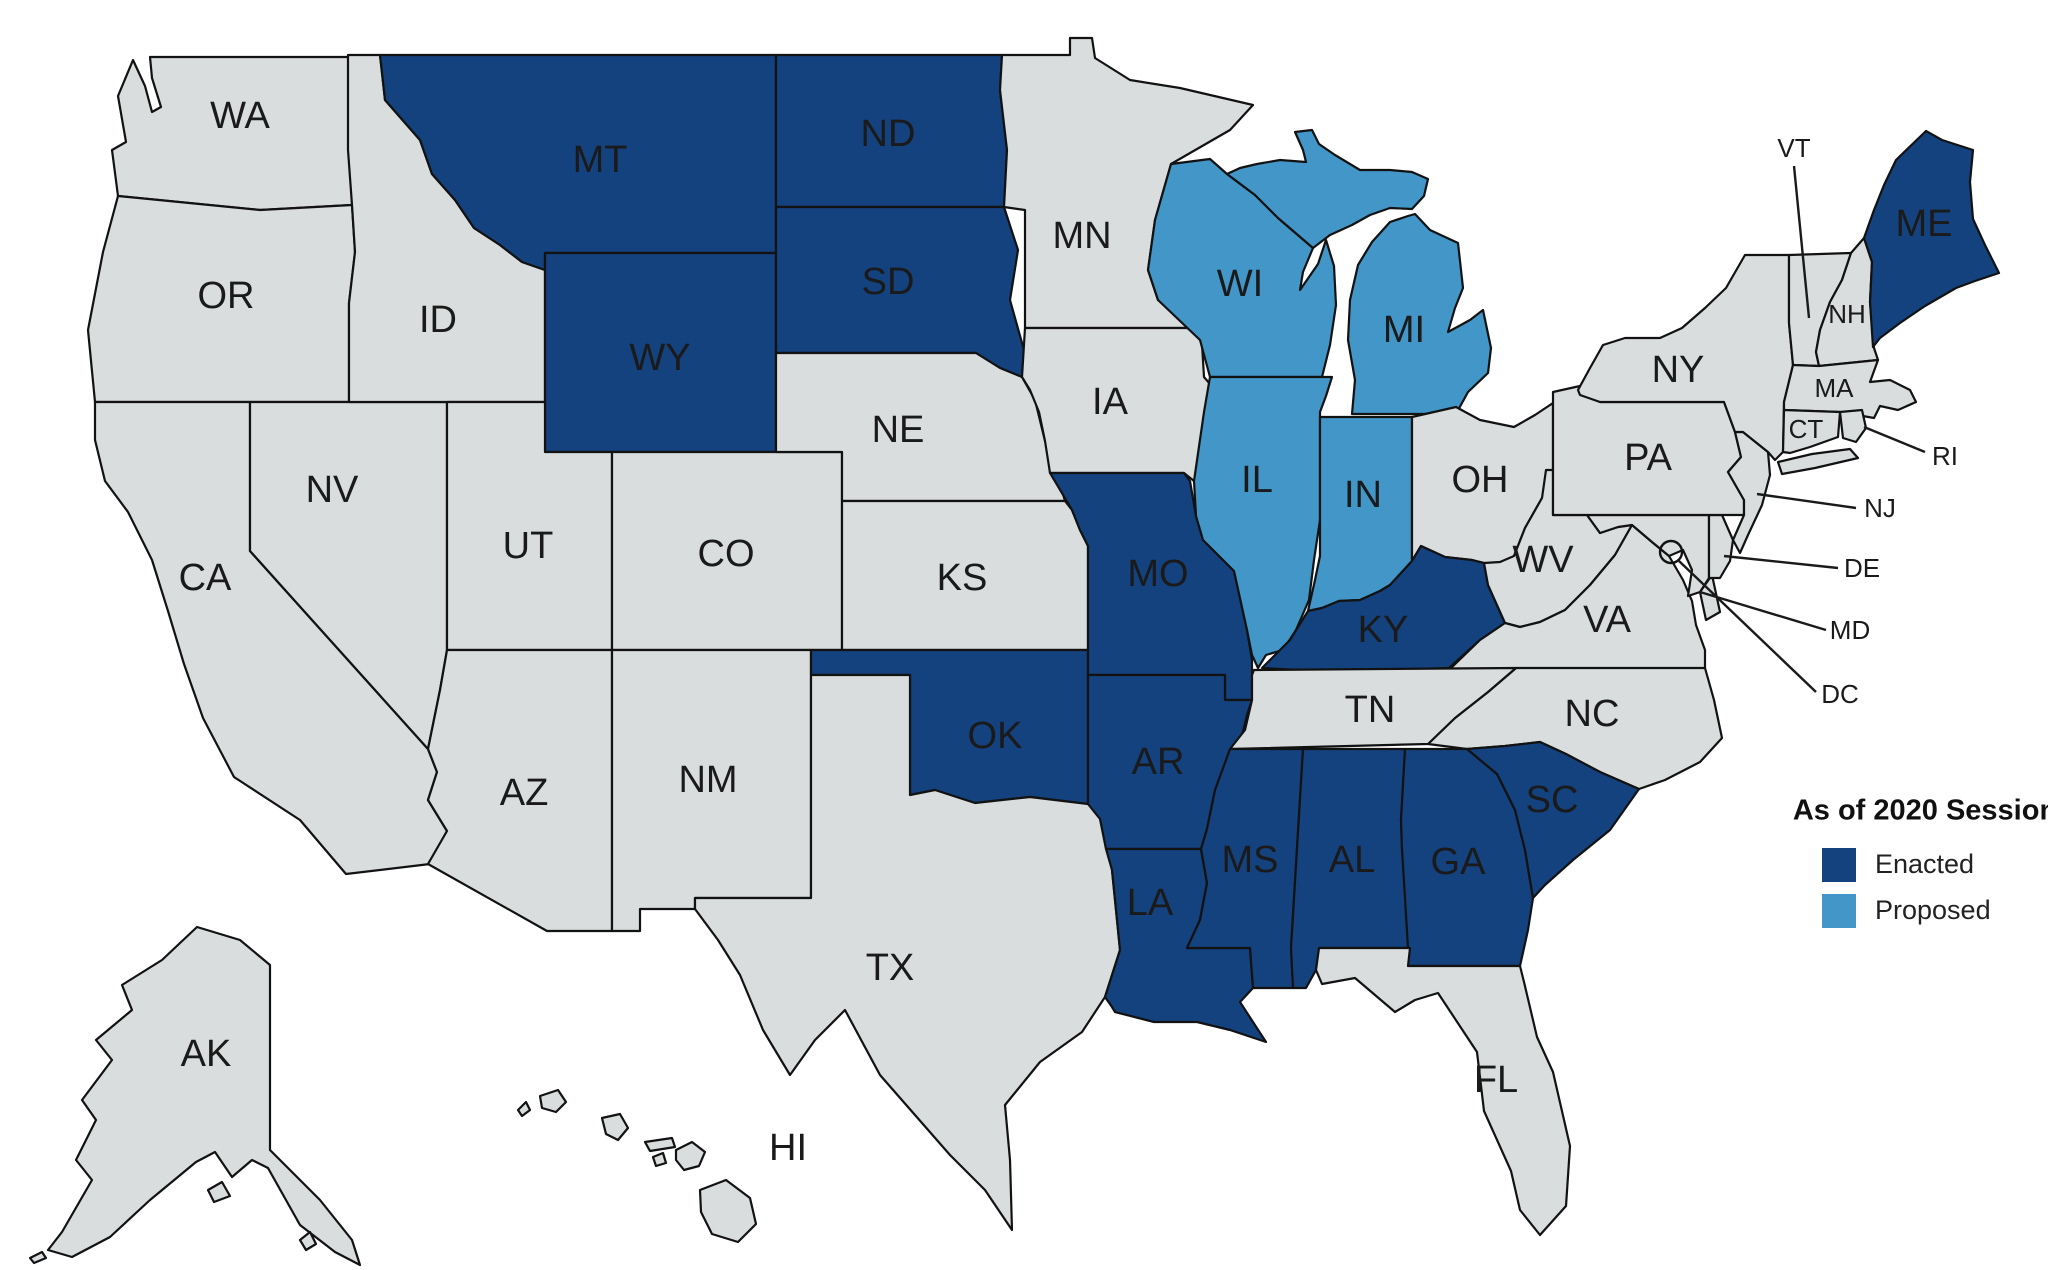 The width and height of the screenshot is (2048, 1270). I want to click on state-label-de: DE, so click(1862, 568).